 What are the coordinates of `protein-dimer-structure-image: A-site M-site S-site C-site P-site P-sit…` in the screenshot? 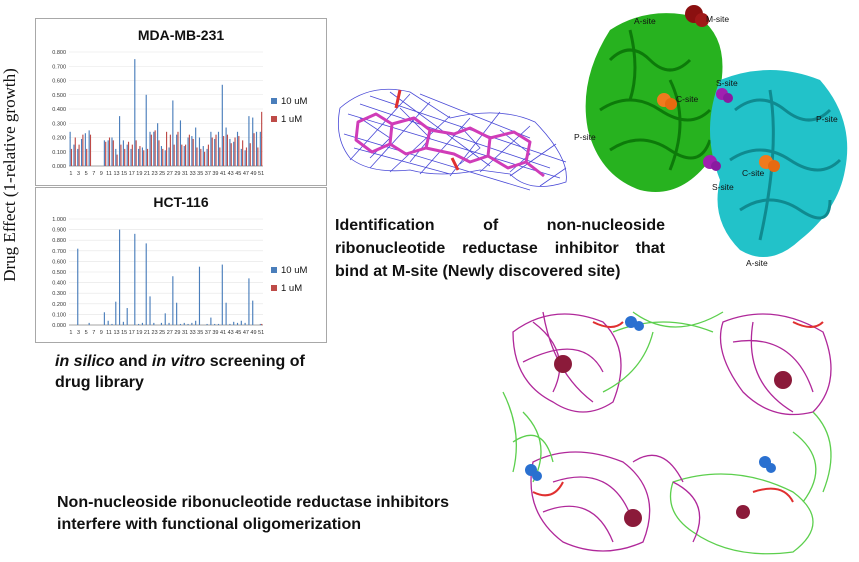 It's located at (711, 136).